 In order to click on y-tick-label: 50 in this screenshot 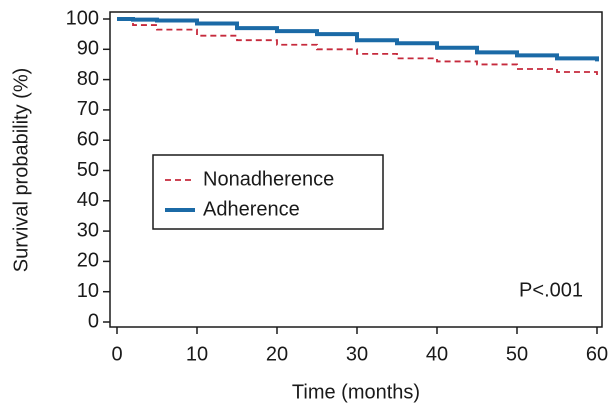, I will do `click(88, 170)`.